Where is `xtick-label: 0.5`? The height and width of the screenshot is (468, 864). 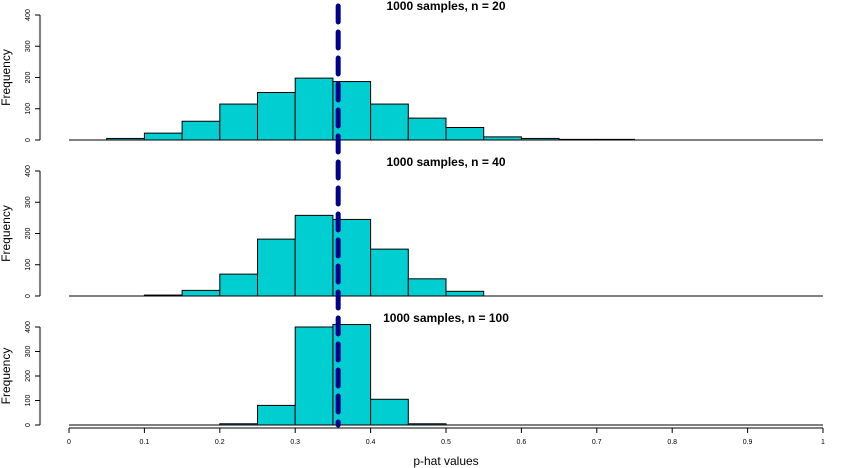 xtick-label: 0.5 is located at coordinates (446, 442).